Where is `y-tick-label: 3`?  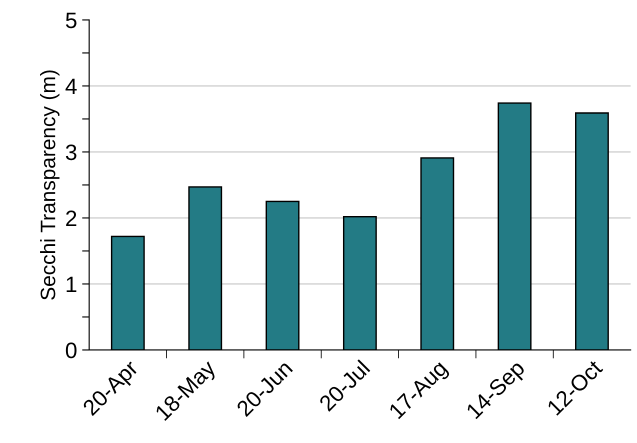
y-tick-label: 3 is located at coordinates (71, 152).